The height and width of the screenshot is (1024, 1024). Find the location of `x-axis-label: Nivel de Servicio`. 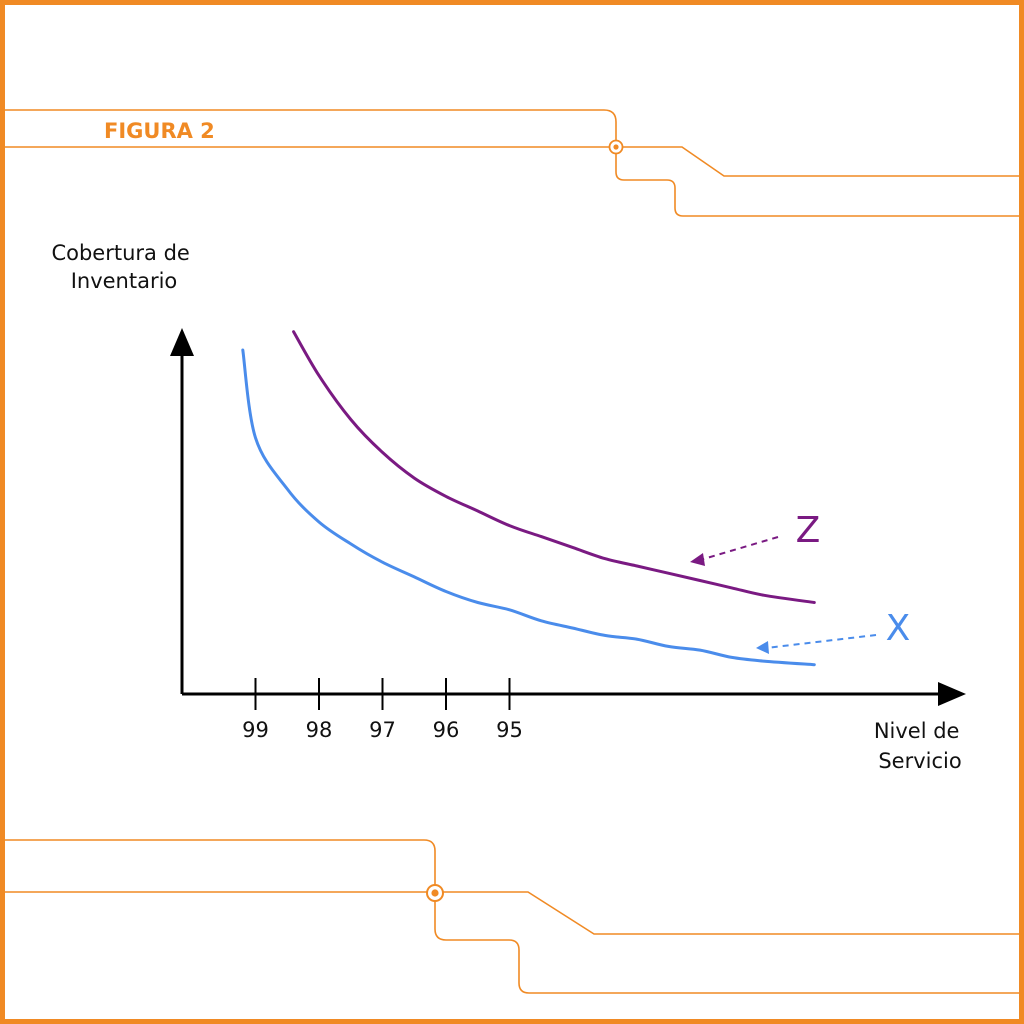

x-axis-label: Nivel de Servicio is located at coordinates (920, 746).